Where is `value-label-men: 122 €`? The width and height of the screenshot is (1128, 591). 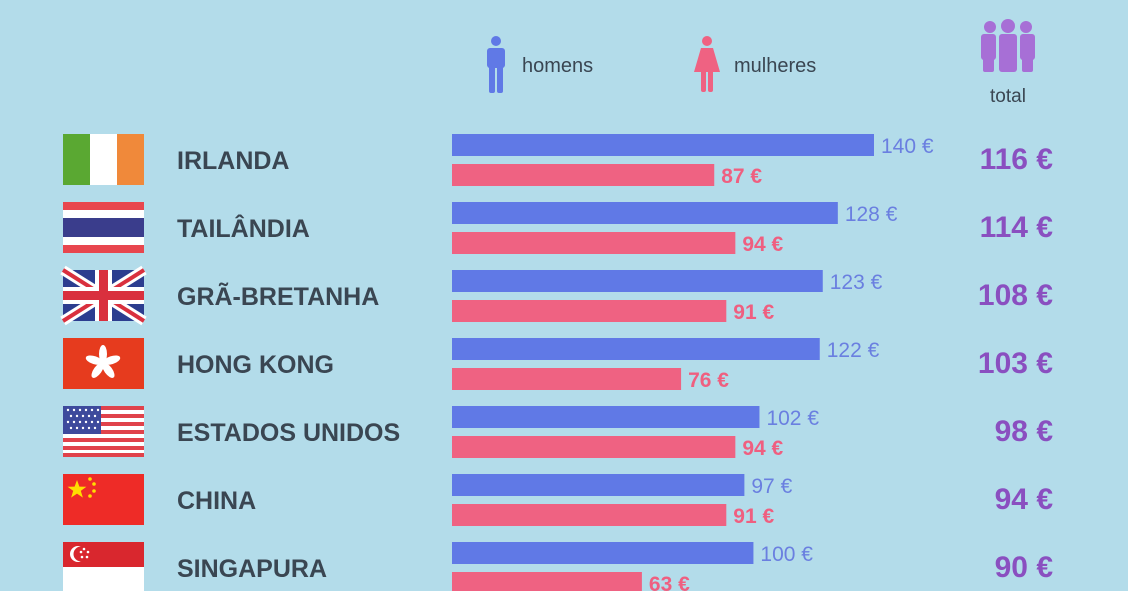 value-label-men: 122 € is located at coordinates (853, 350).